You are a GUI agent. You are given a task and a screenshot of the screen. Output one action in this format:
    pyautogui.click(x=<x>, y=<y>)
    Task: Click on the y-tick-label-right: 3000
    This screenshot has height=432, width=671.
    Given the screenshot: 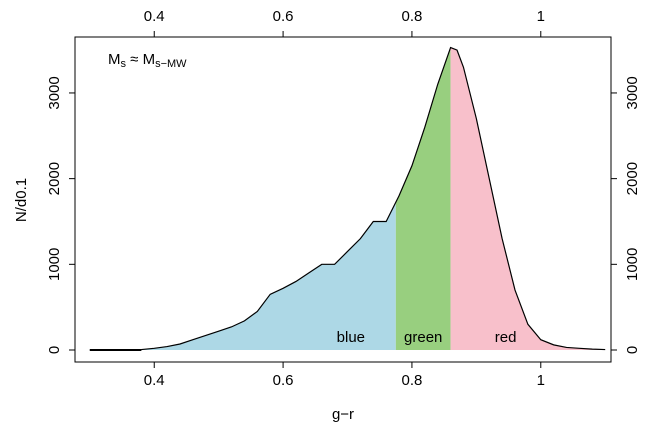 What is the action you would take?
    pyautogui.click(x=632, y=92)
    